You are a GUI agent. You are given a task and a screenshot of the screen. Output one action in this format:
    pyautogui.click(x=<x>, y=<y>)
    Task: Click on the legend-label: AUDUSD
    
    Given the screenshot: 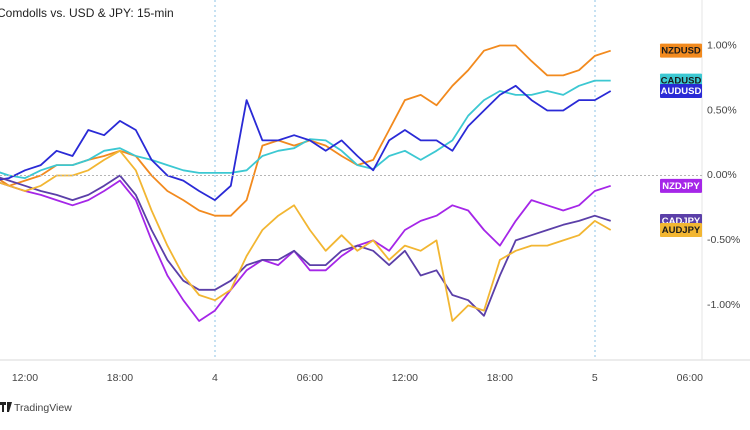 What is the action you would take?
    pyautogui.click(x=681, y=91)
    